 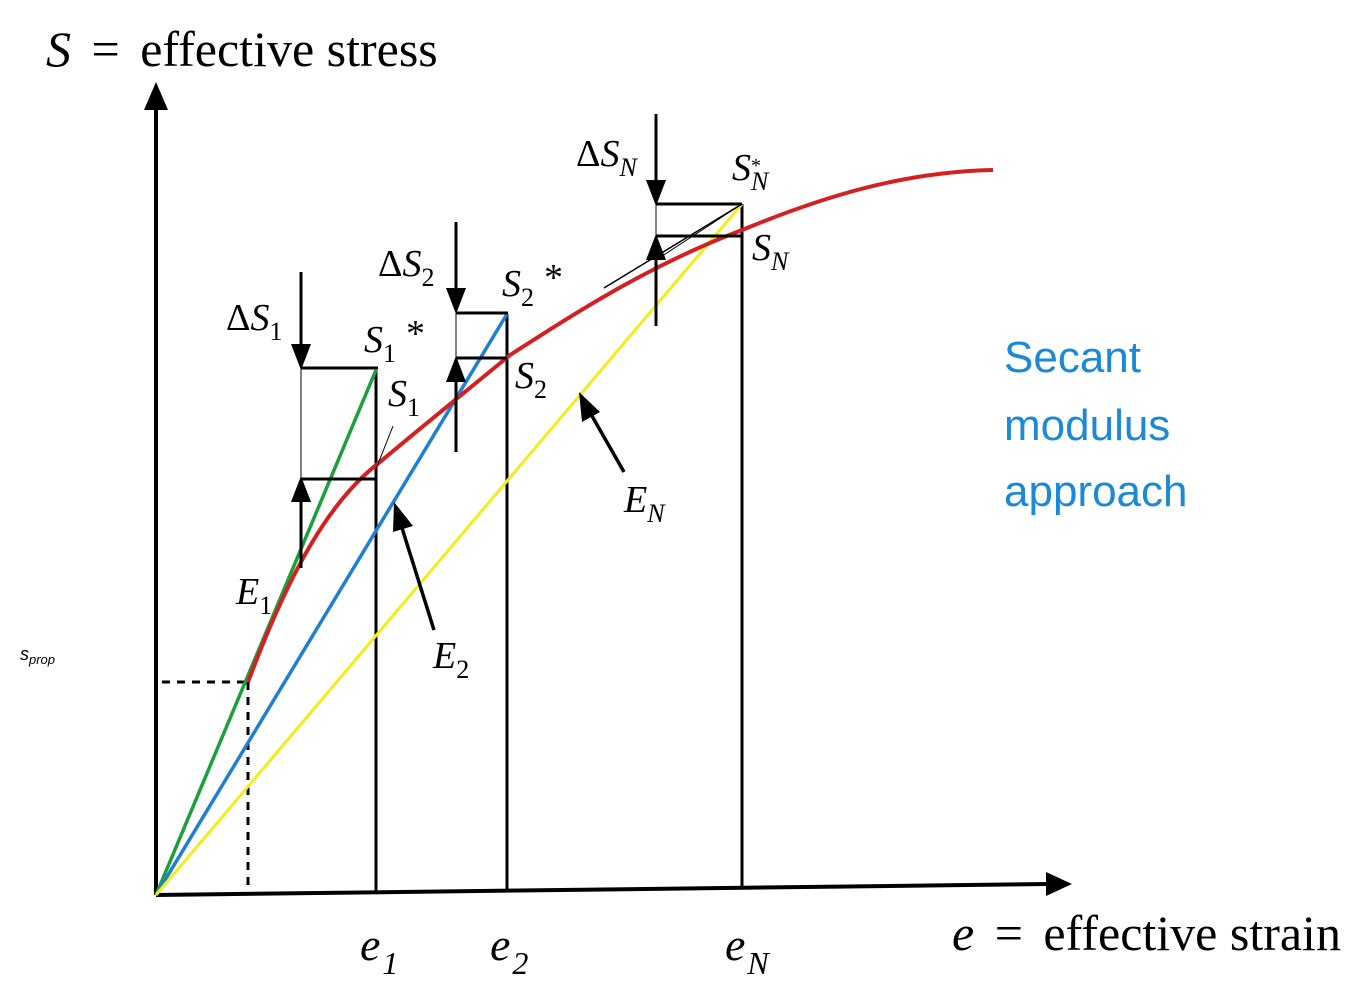 I want to click on x-axis-symbol: e, so click(x=963, y=933).